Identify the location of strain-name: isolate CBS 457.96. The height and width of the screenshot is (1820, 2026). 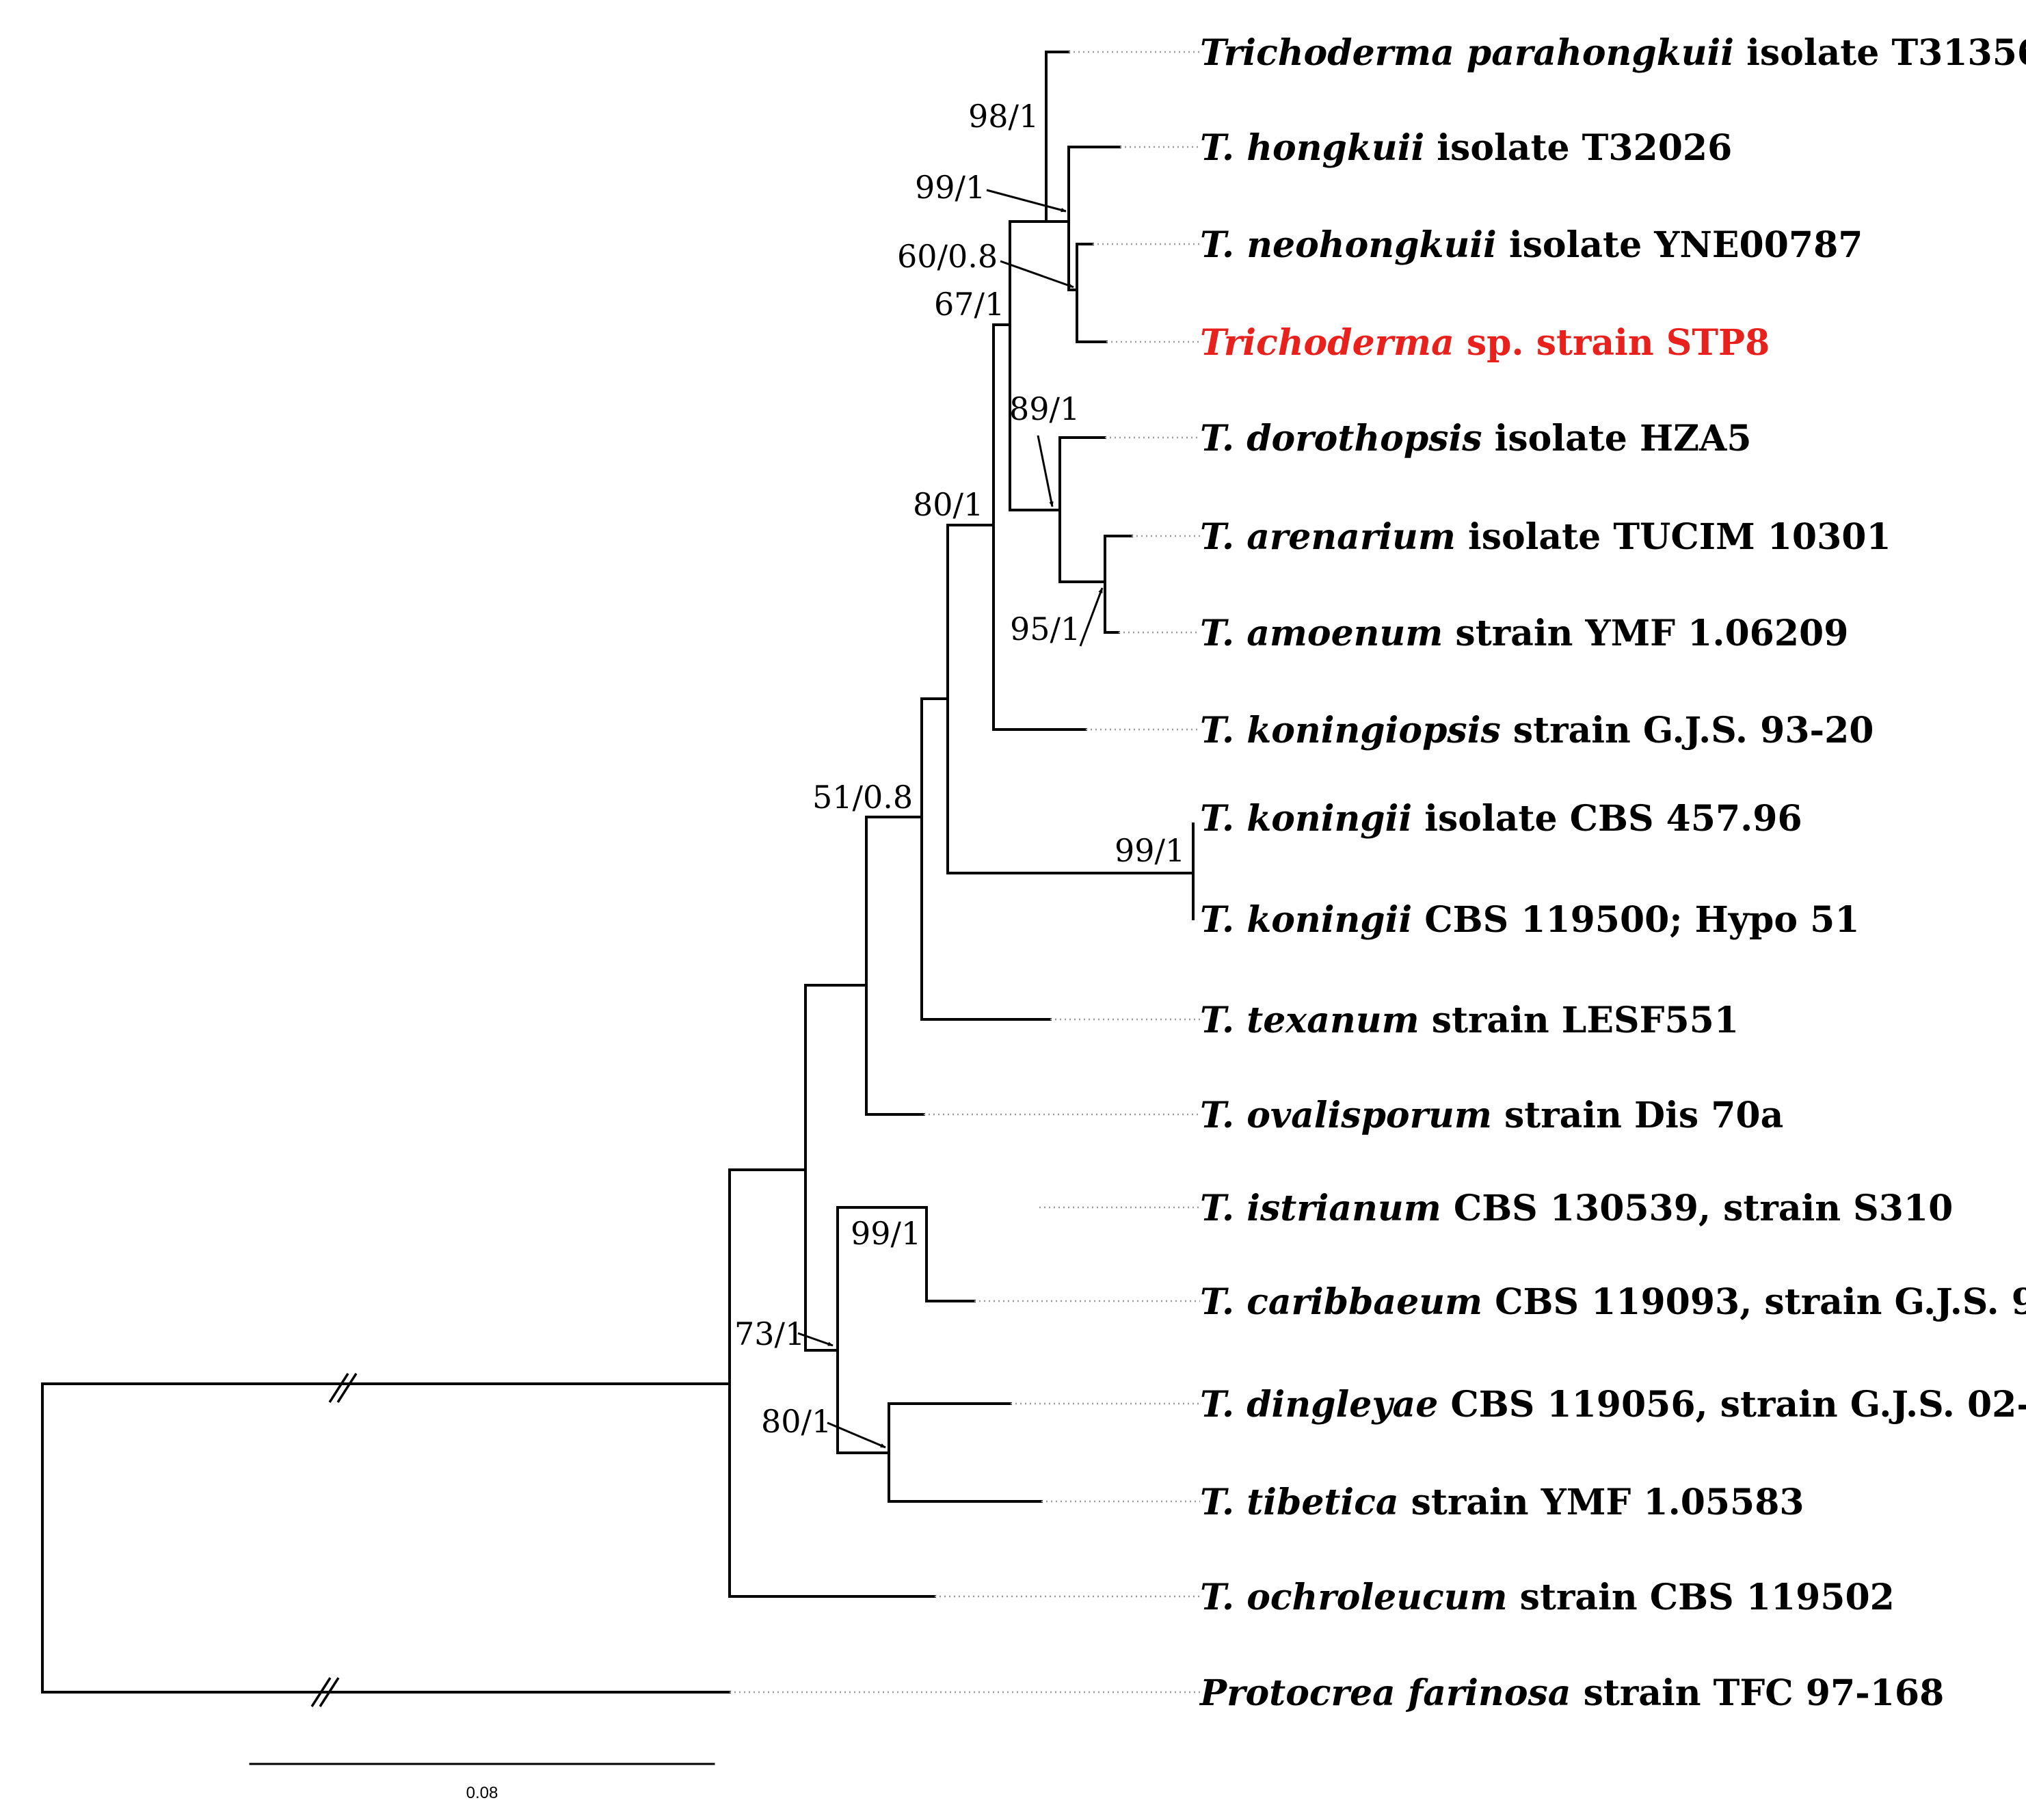
(1607, 819).